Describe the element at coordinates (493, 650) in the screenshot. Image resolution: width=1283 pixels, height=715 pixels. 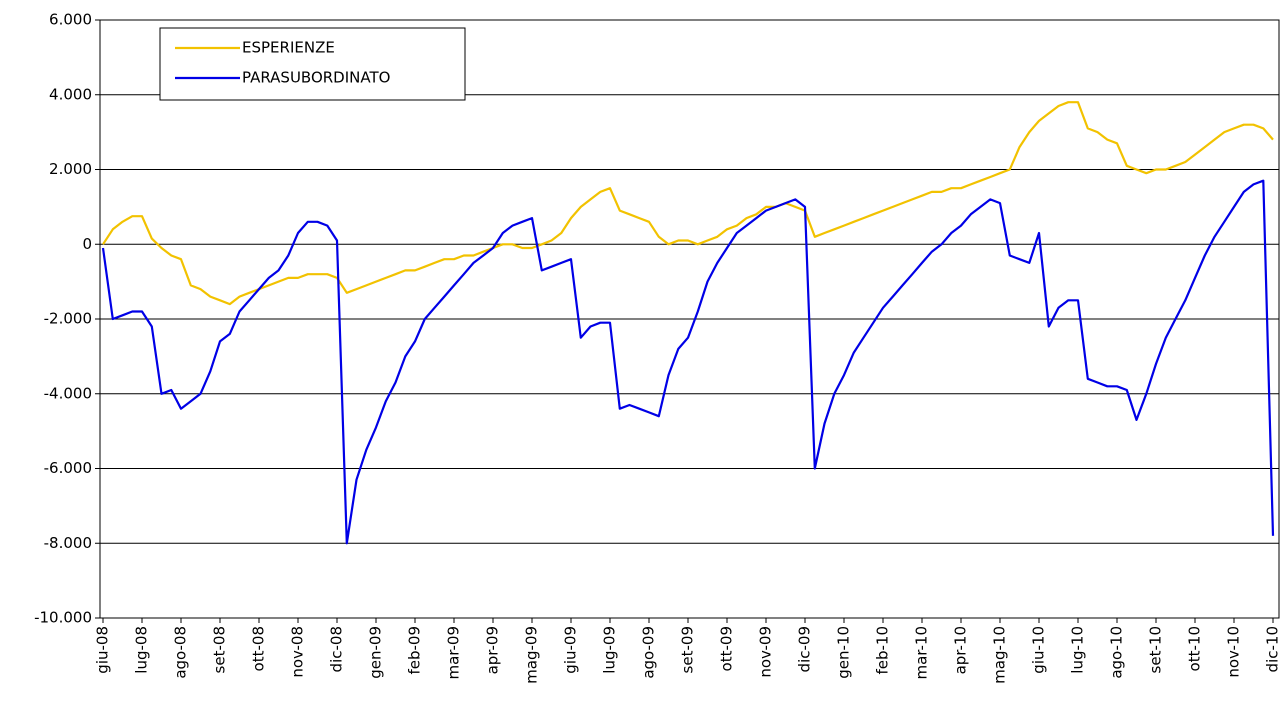
I see `x-tick-label: apr-09` at that location.